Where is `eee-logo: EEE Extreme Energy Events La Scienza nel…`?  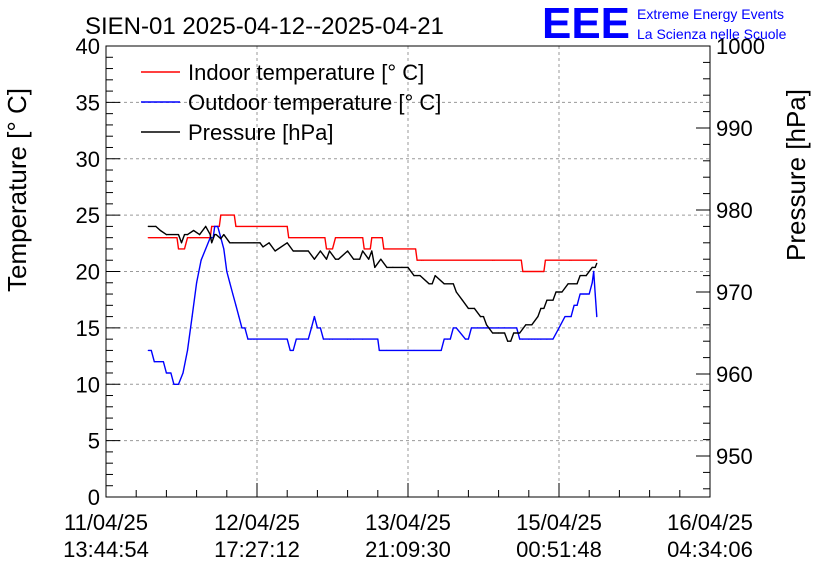 eee-logo: EEE Extreme Energy Events La Scienza nel… is located at coordinates (664, 24).